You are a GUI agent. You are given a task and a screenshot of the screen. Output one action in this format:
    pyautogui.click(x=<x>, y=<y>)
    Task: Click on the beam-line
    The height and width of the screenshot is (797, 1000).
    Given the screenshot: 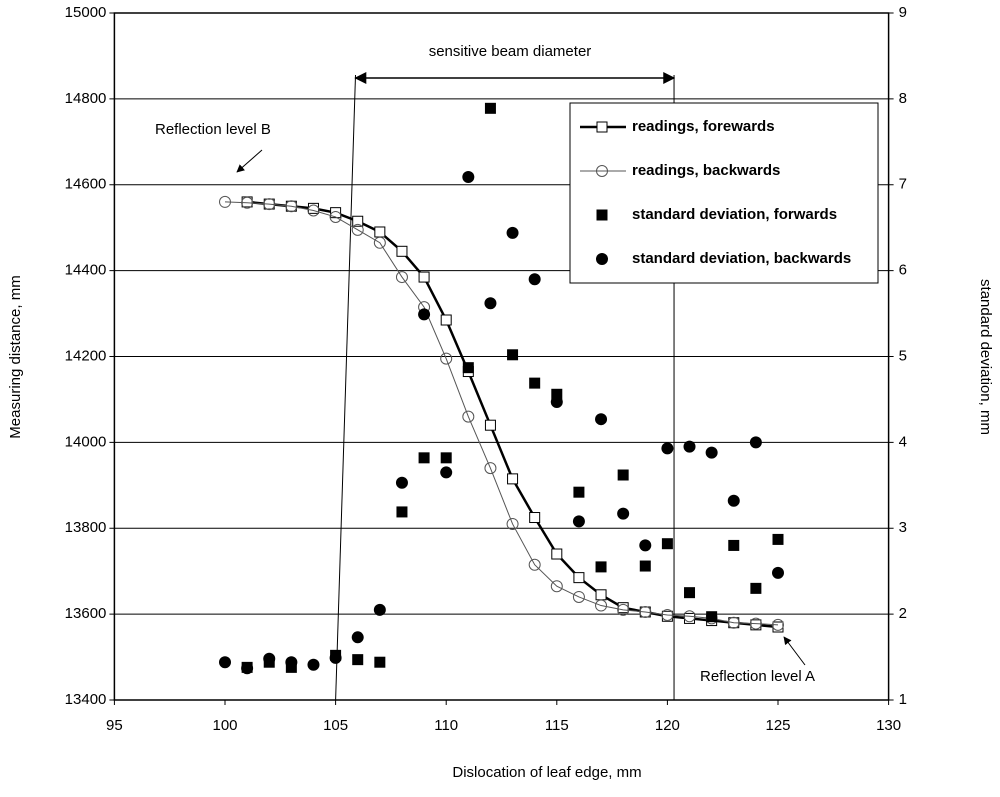 What is the action you would take?
    pyautogui.click(x=346, y=387)
    